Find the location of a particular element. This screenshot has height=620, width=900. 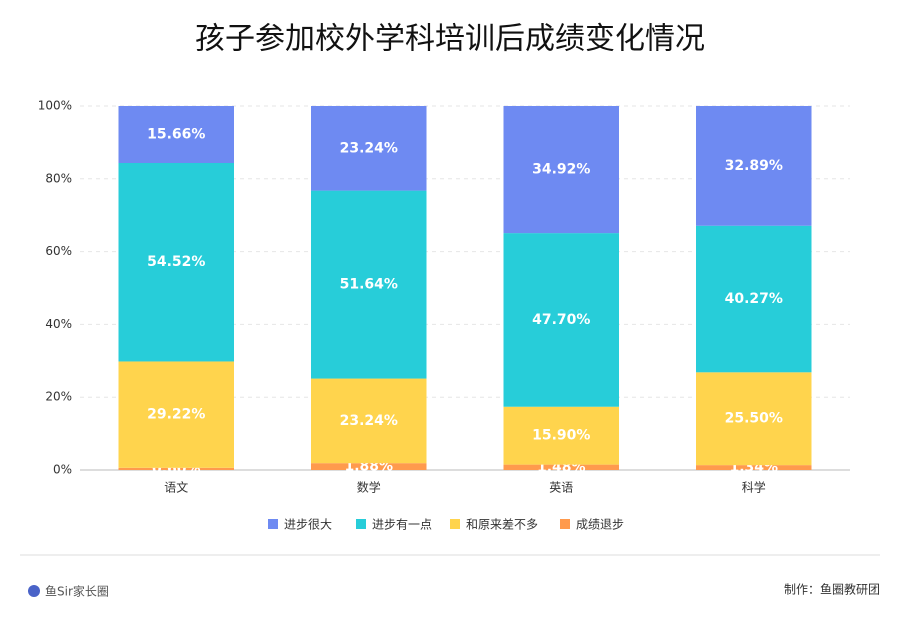

data-label: 54.52% is located at coordinates (176, 262).